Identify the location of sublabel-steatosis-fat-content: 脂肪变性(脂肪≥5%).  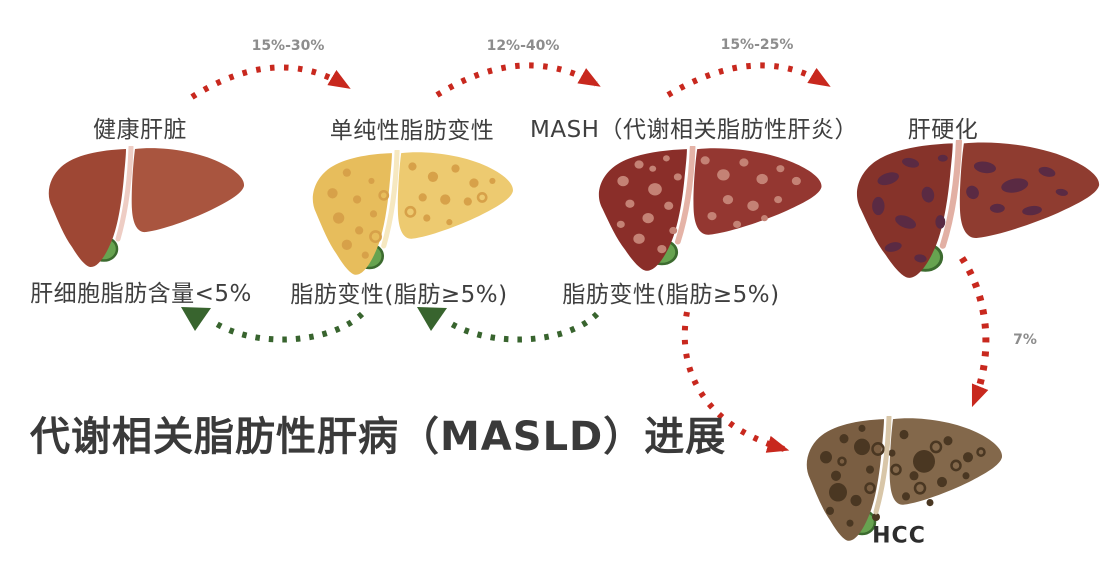
(399, 295).